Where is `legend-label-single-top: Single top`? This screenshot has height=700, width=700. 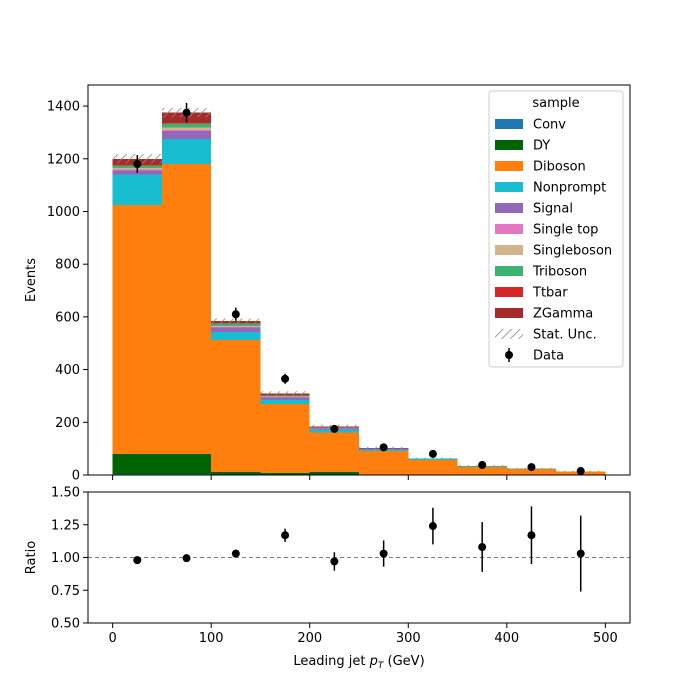
legend-label-single-top: Single top is located at coordinates (565, 230).